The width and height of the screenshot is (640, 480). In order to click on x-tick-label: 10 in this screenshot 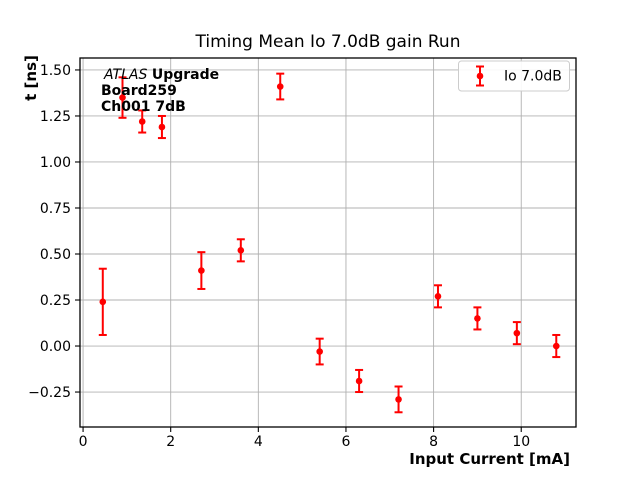, I will do `click(521, 442)`.